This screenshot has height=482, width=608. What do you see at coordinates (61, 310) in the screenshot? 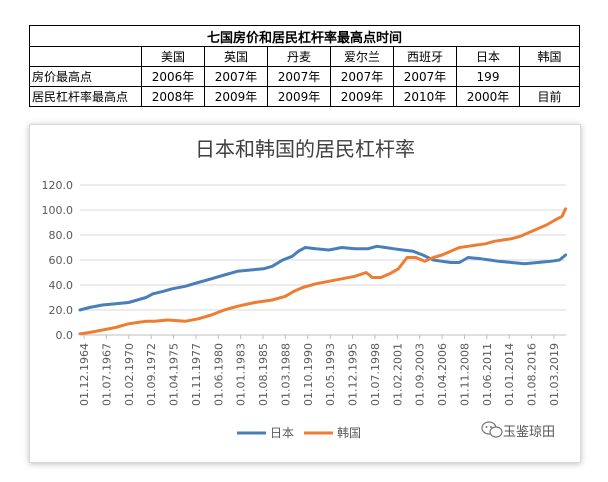
I see `y-tick-label: 20.0` at bounding box center [61, 310].